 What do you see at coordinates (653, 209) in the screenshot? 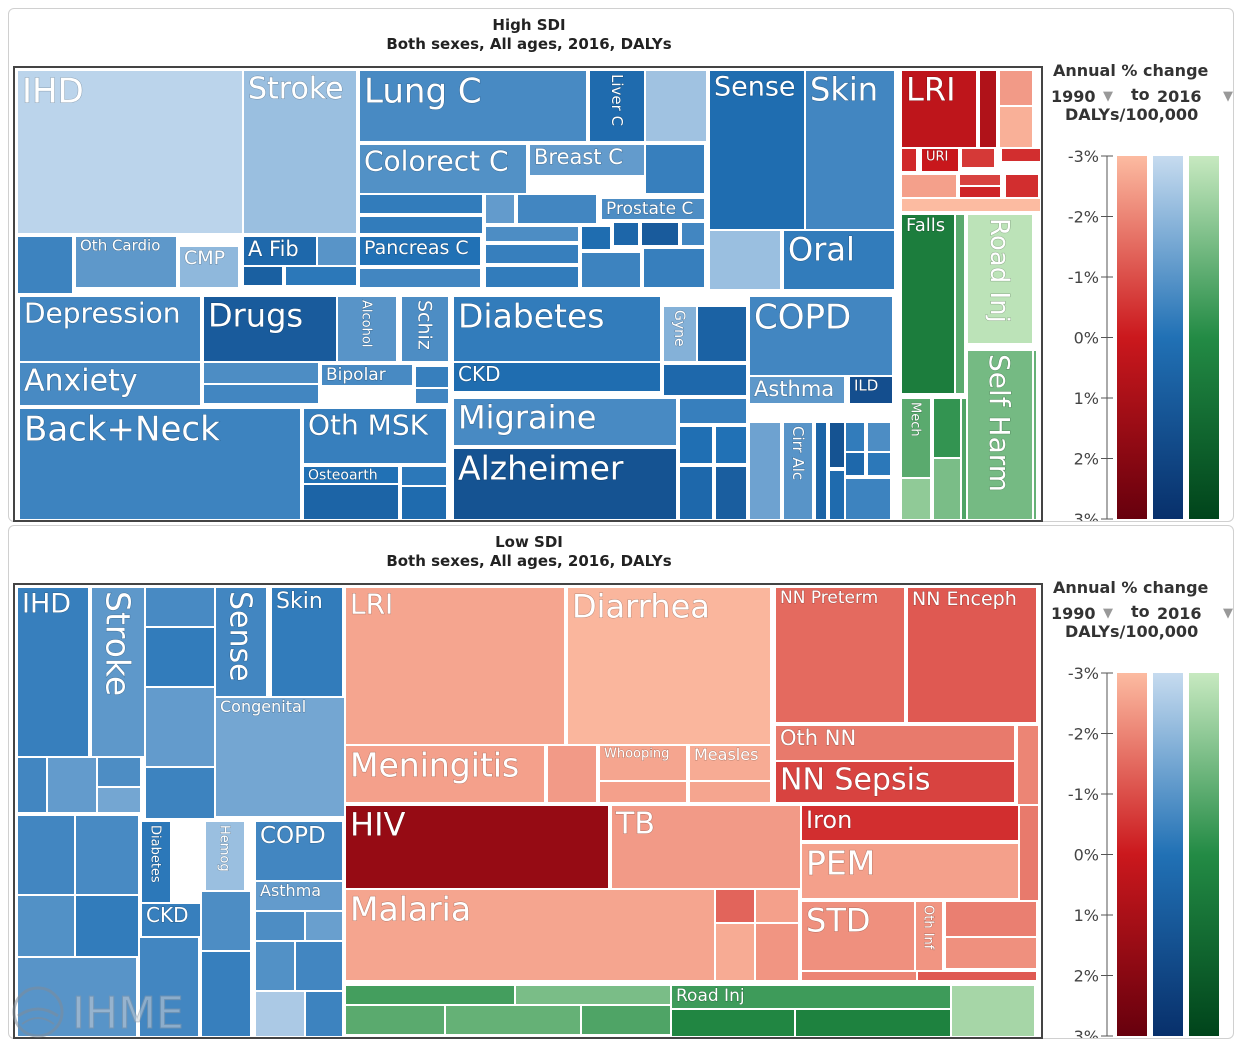
I see `treemap-cell-prostate-c` at bounding box center [653, 209].